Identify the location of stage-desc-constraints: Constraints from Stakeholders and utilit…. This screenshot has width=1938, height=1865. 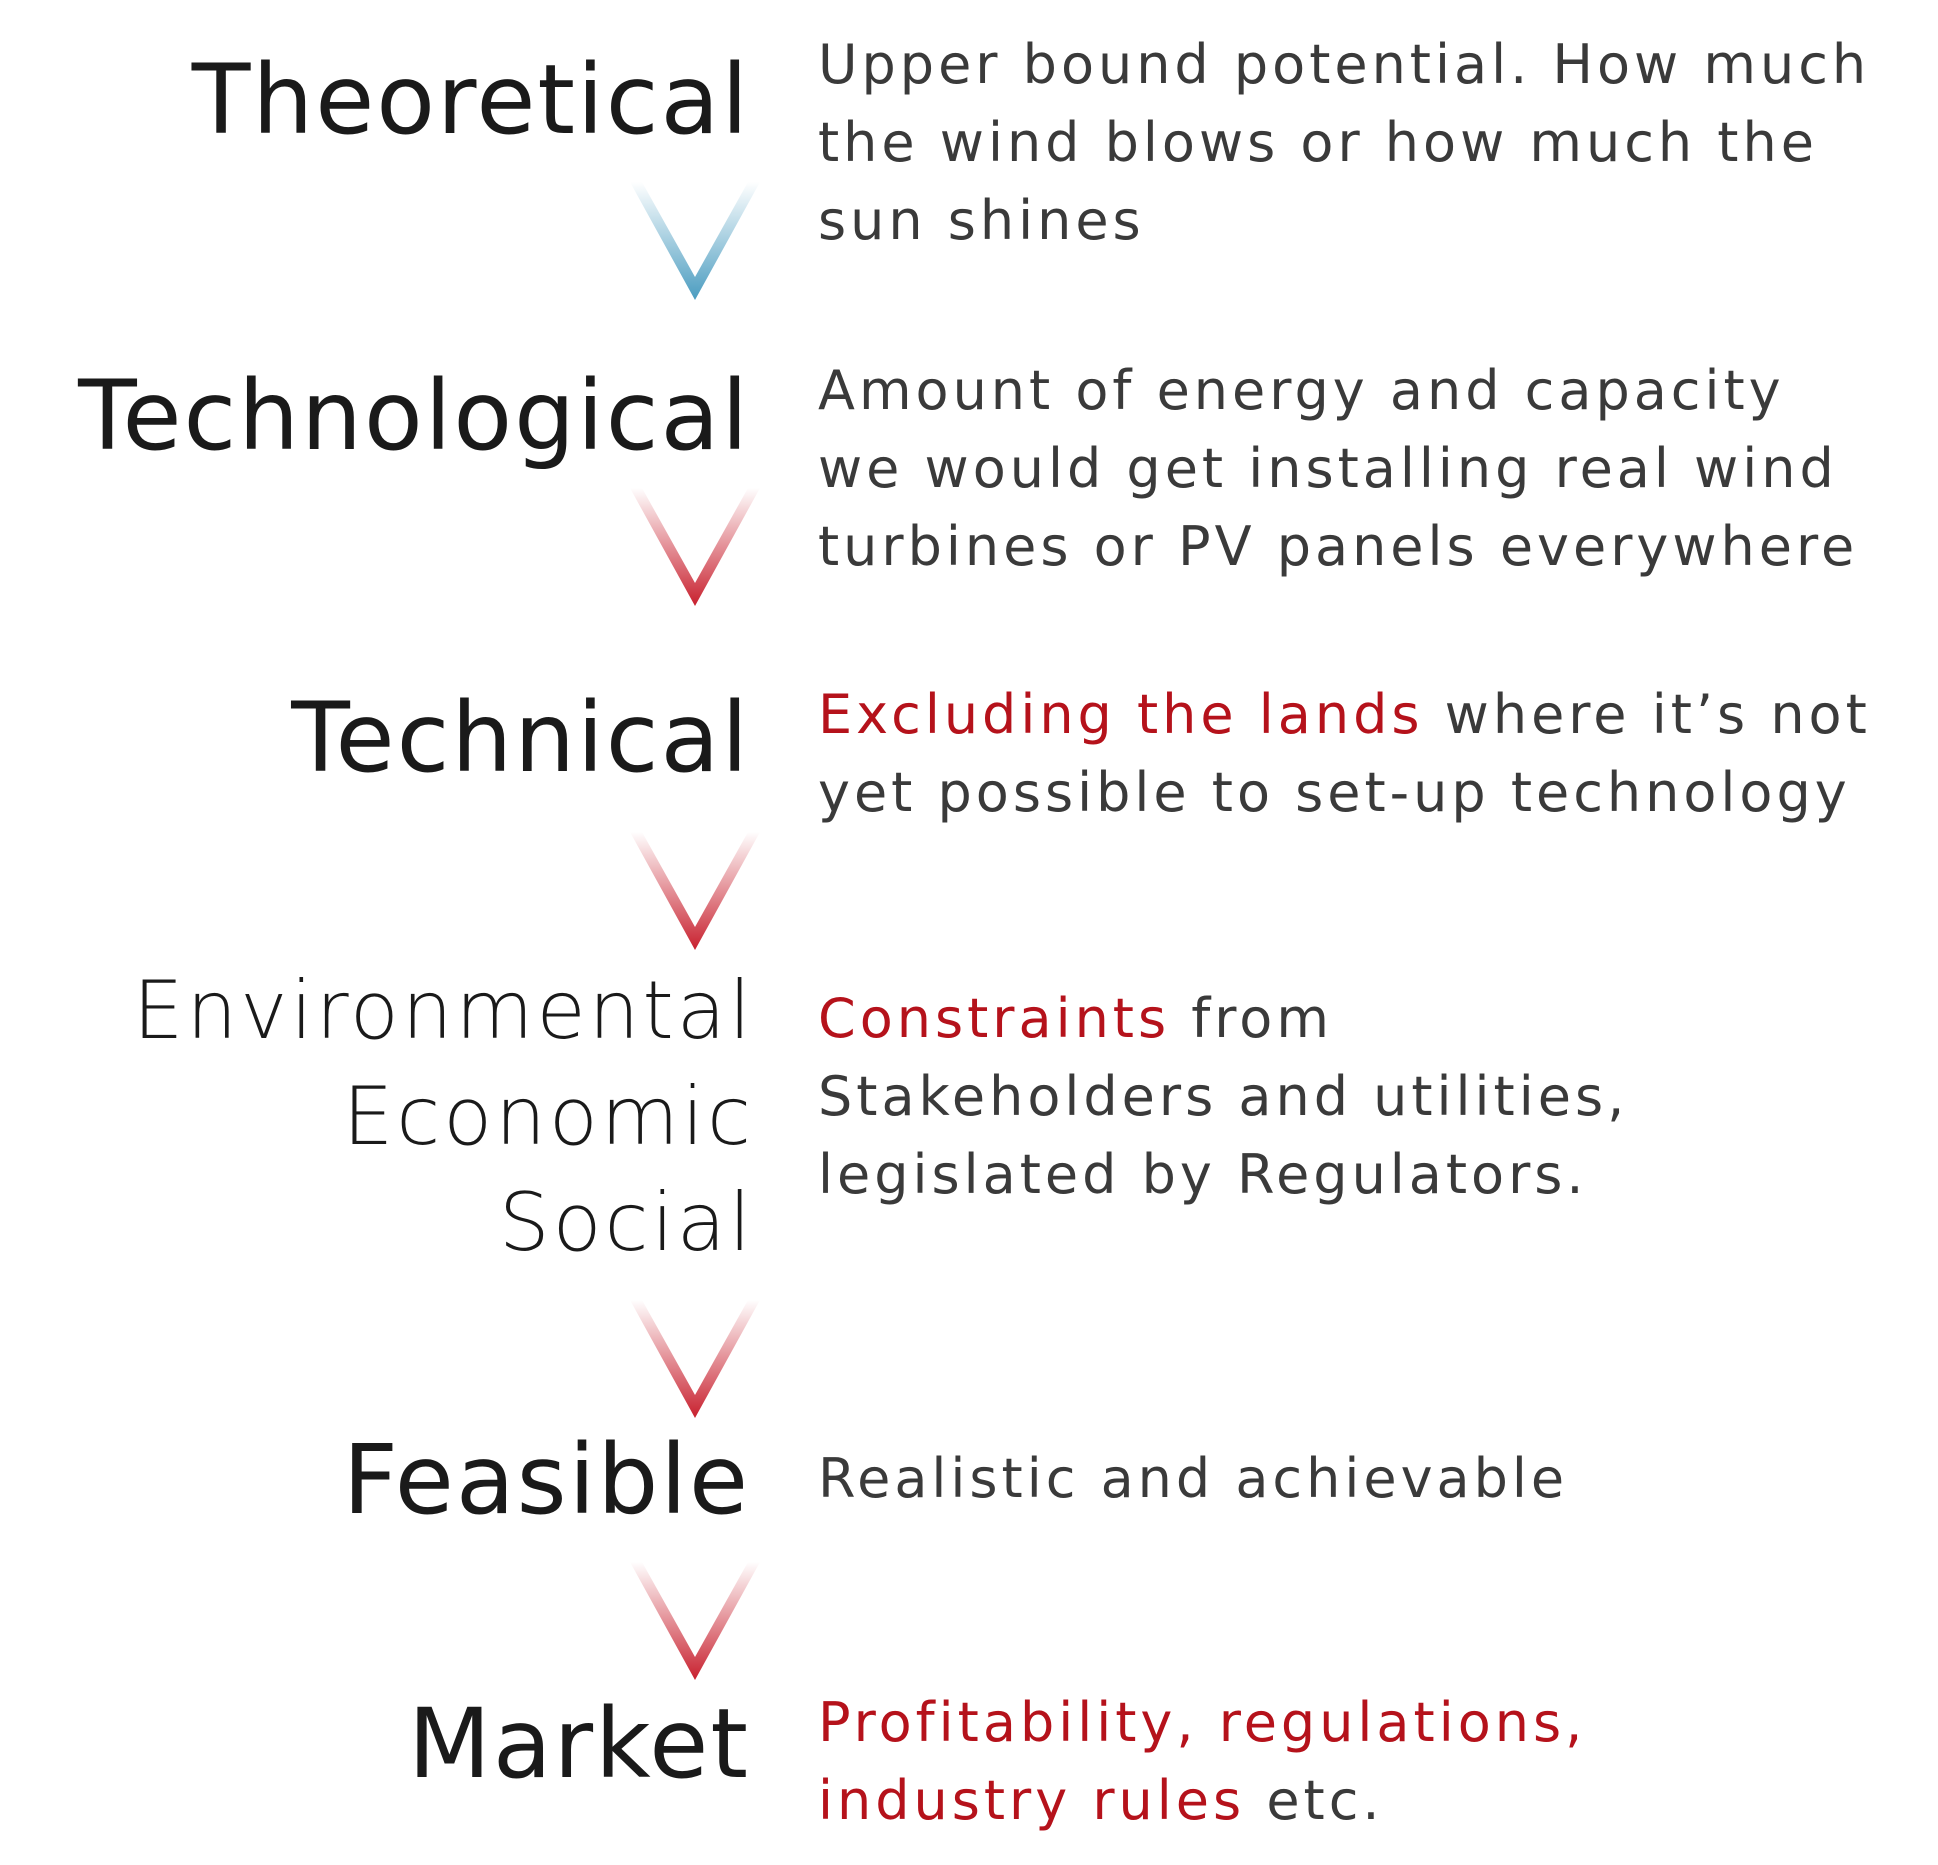
(1373, 1097).